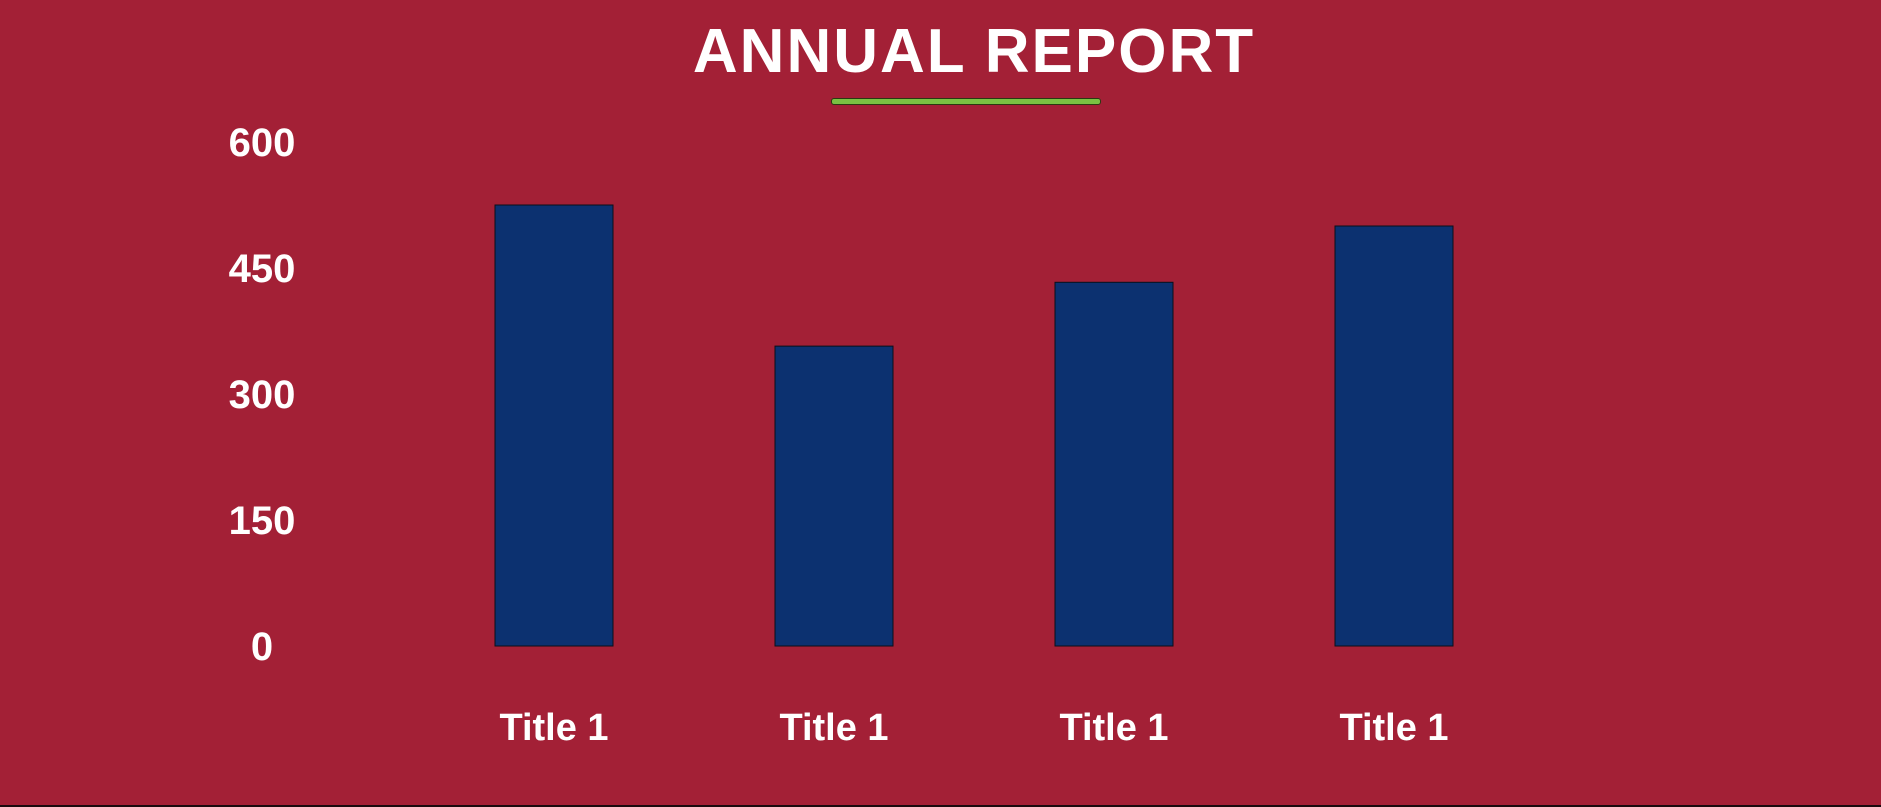 This screenshot has height=807, width=1881. Describe the element at coordinates (262, 269) in the screenshot. I see `y-tick-label: 450` at that location.